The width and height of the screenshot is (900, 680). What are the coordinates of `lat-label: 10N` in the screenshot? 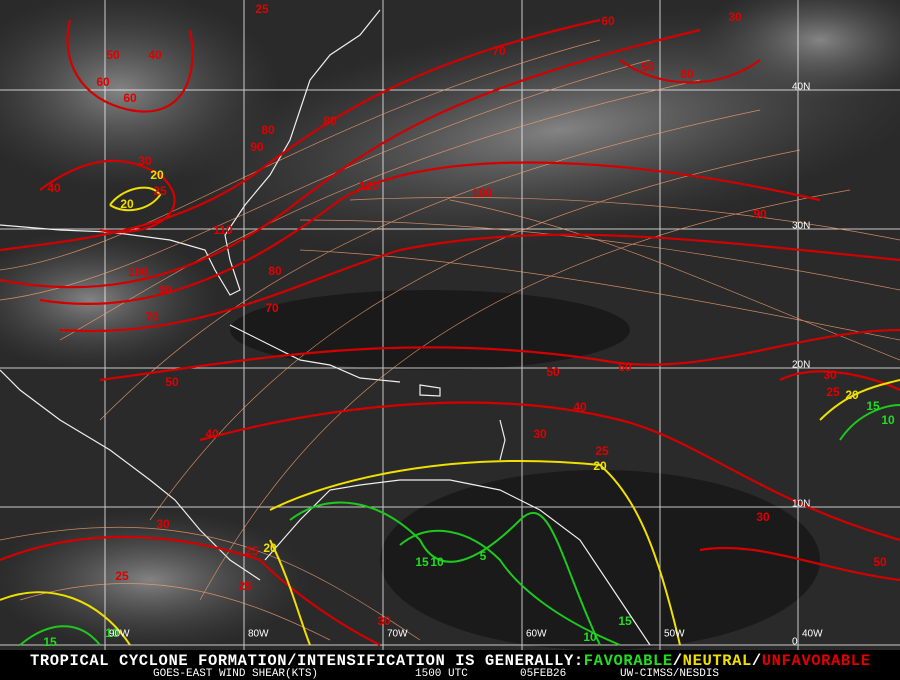 It's located at (801, 504).